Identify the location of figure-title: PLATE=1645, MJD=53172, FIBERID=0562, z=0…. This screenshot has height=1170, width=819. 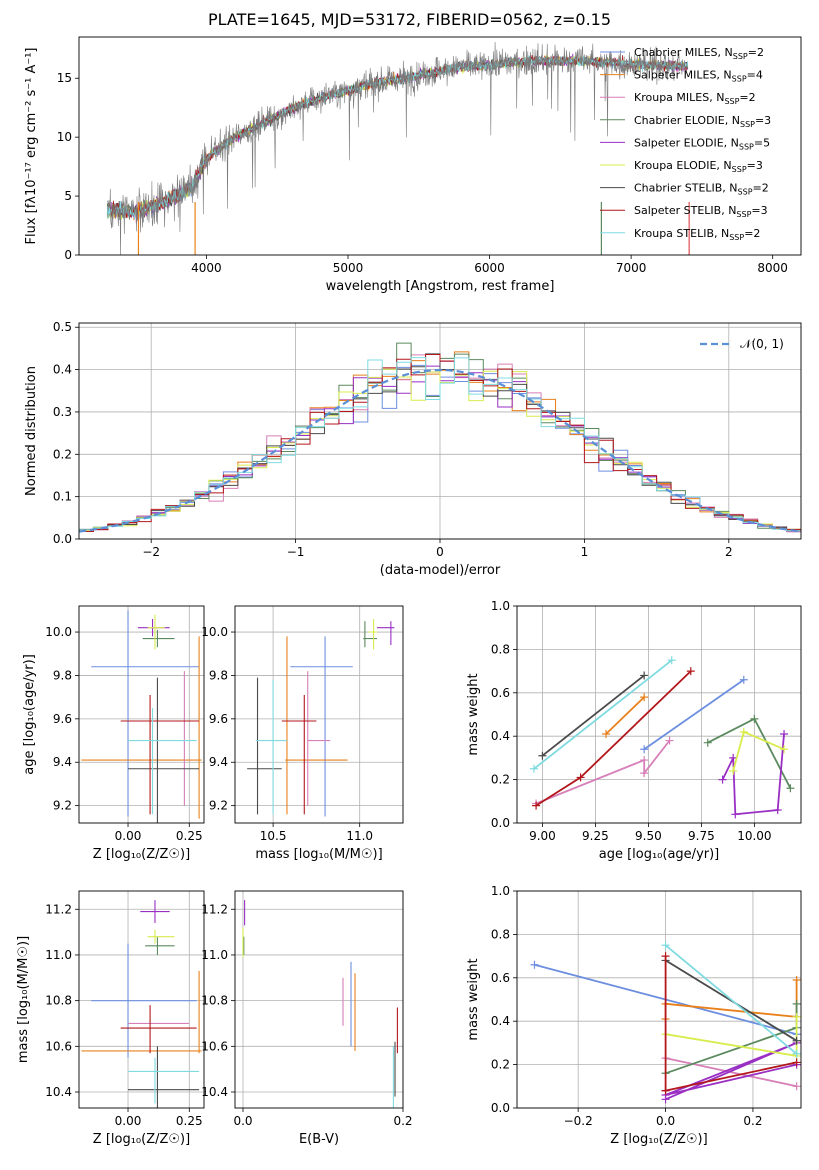
(409, 19).